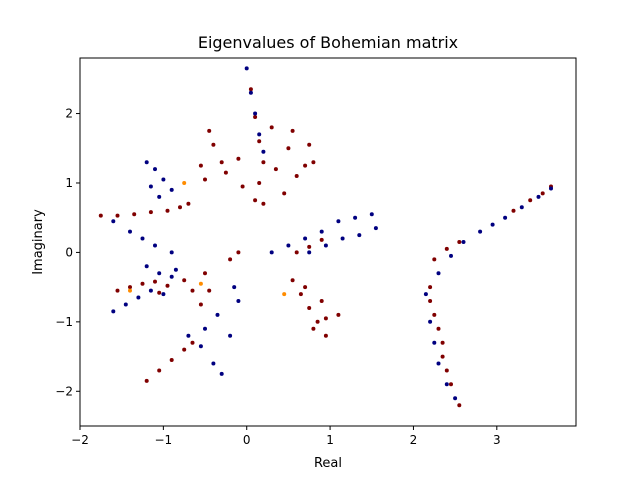 This screenshot has width=640, height=480. I want to click on y-tick-label: 1, so click(69, 183).